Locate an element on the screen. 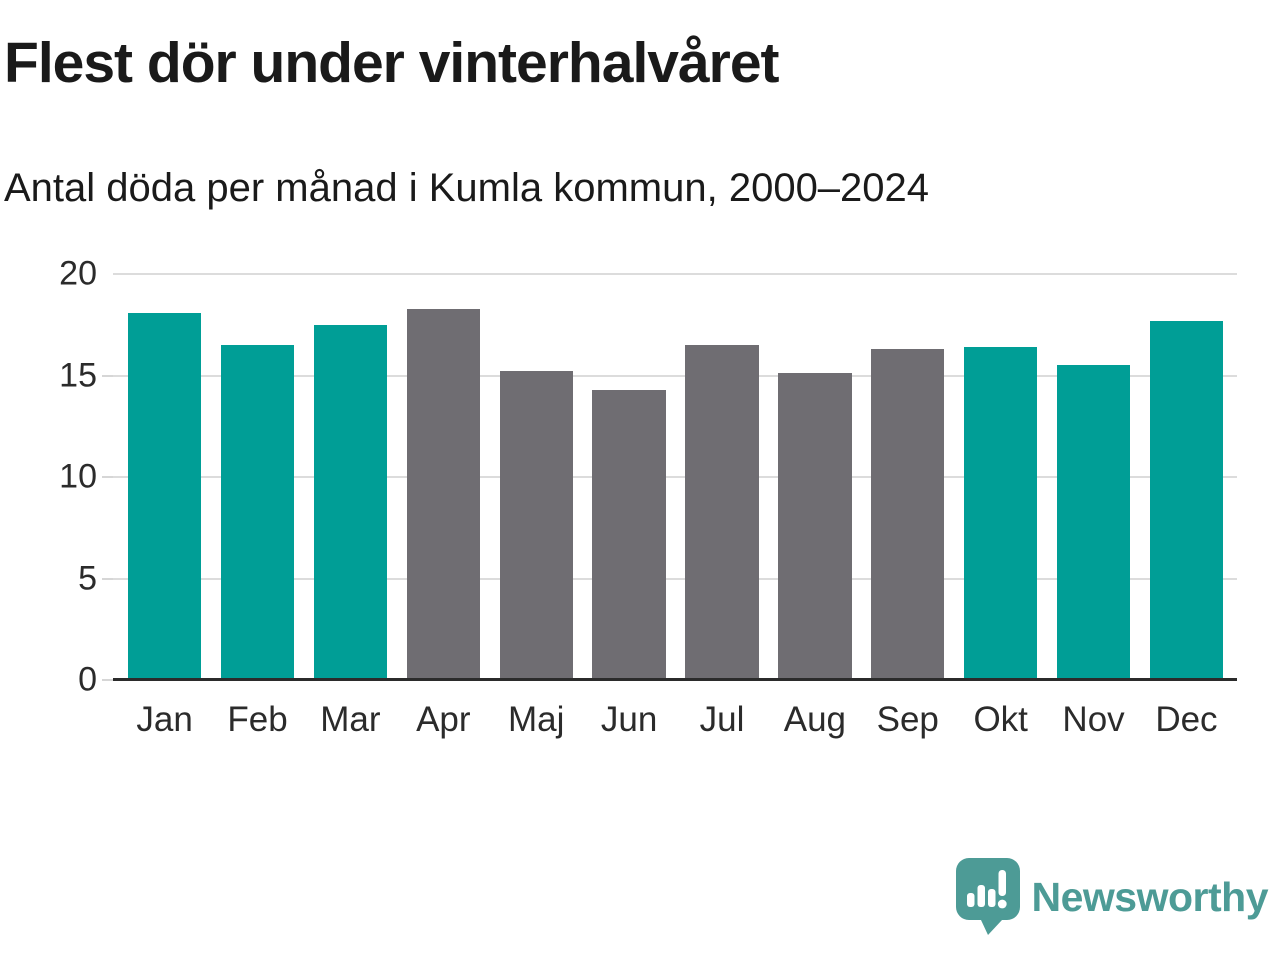 This screenshot has width=1280, height=960. brand-lockup: Newsworthy is located at coordinates (1112, 897).